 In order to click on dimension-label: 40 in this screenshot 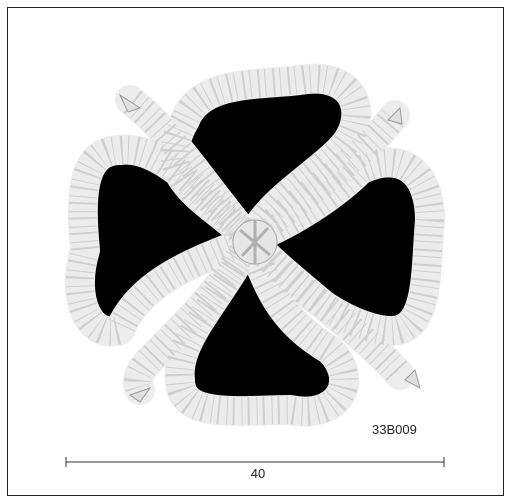, I will do `click(258, 473)`.